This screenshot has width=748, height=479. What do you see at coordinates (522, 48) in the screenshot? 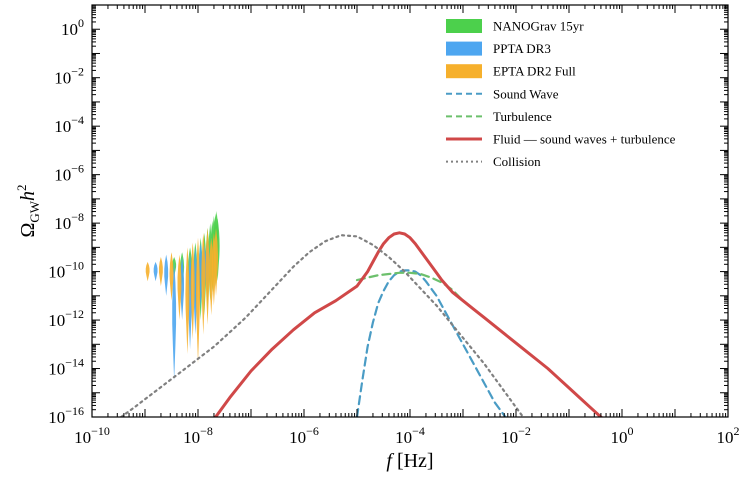
I see `legend-label: PPTA DR3` at bounding box center [522, 48].